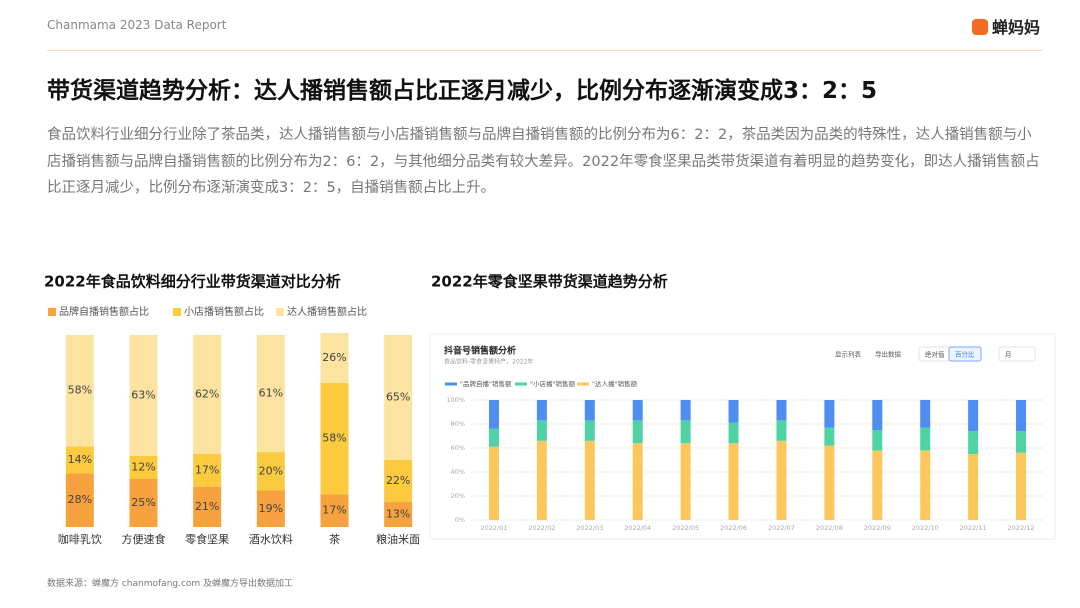 The height and width of the screenshot is (608, 1080). What do you see at coordinates (521, 384) in the screenshot?
I see `legend-swatch` at bounding box center [521, 384].